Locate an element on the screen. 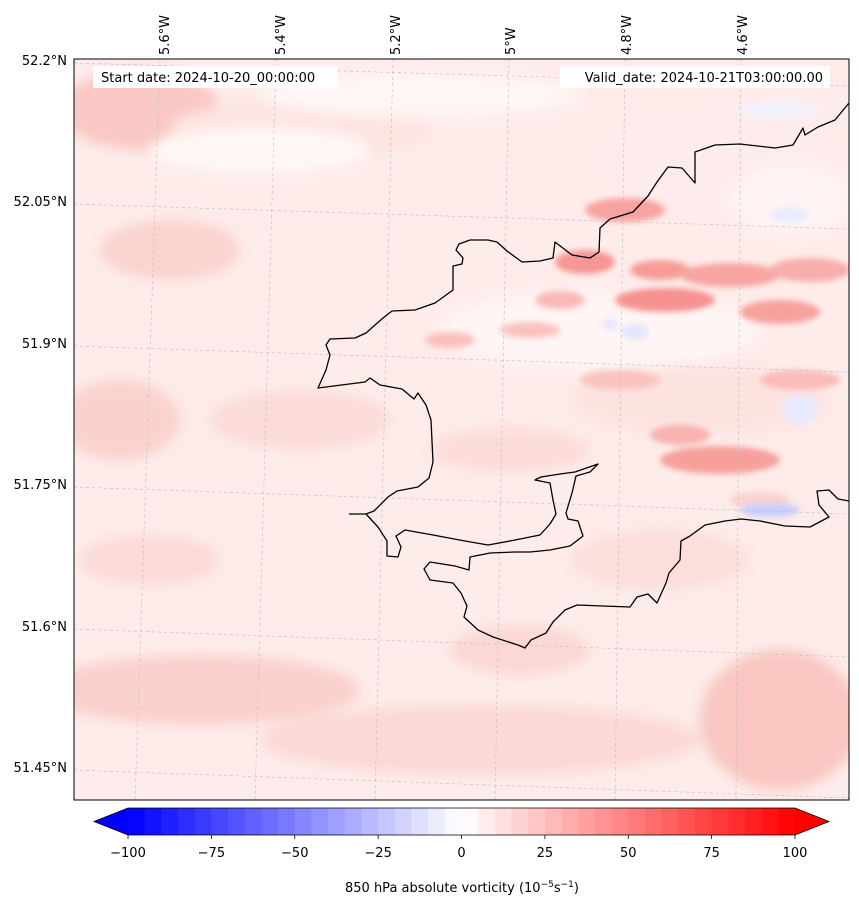 The height and width of the screenshot is (908, 859). vorticity-negative-cells is located at coordinates (711, 309).